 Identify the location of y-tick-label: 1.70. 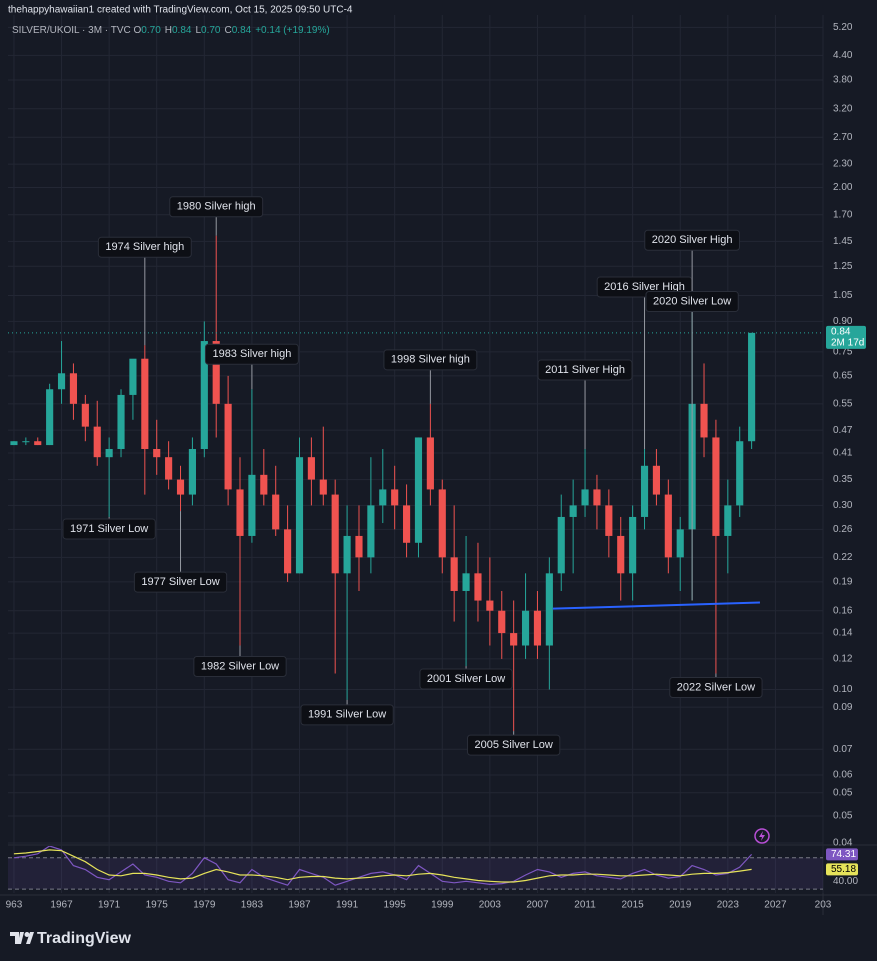
(843, 214).